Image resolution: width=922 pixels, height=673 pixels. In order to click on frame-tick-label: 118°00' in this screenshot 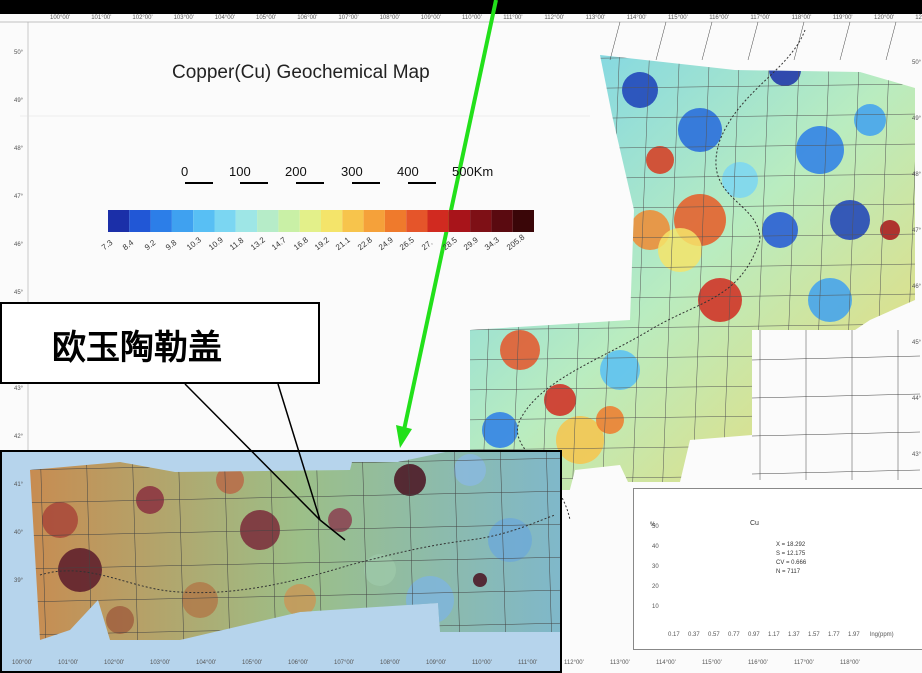, I will do `click(850, 663)`.